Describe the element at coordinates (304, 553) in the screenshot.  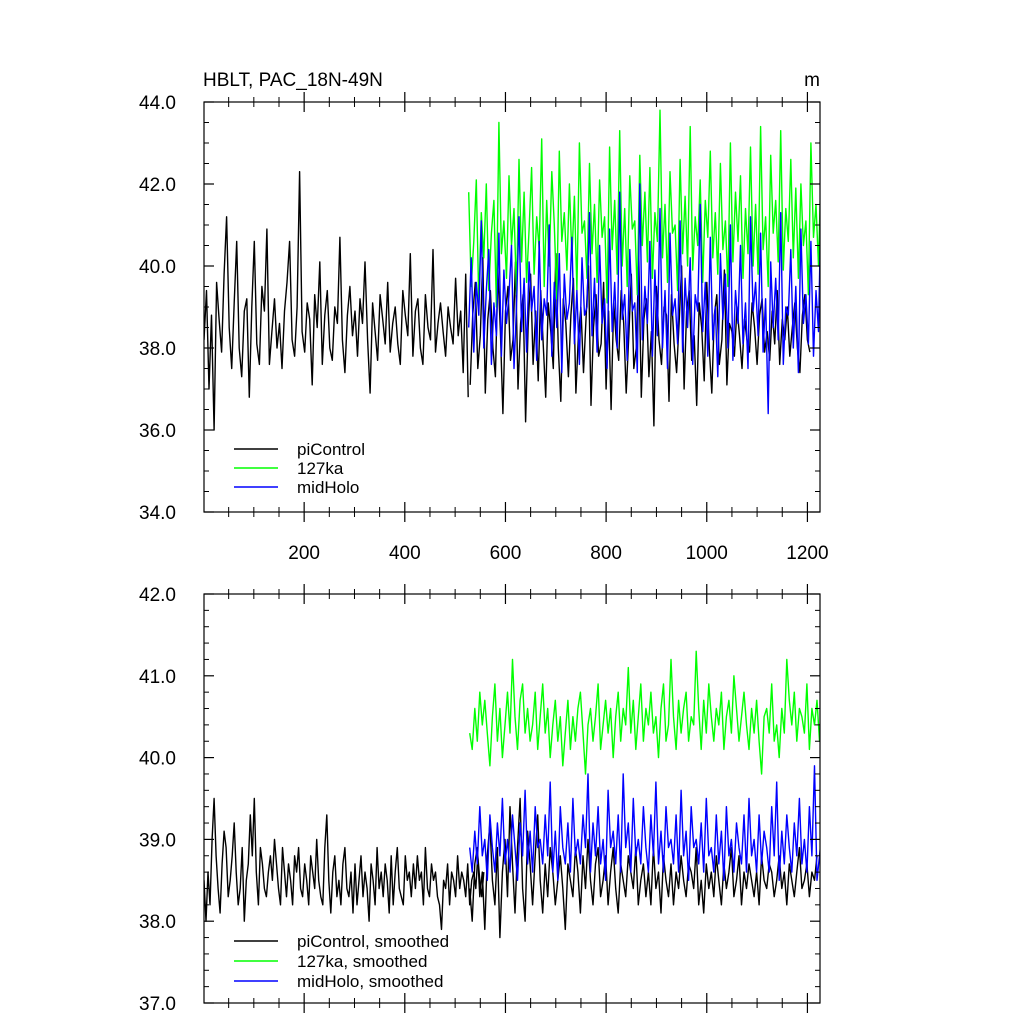
I see `x-tick-label: 200` at that location.